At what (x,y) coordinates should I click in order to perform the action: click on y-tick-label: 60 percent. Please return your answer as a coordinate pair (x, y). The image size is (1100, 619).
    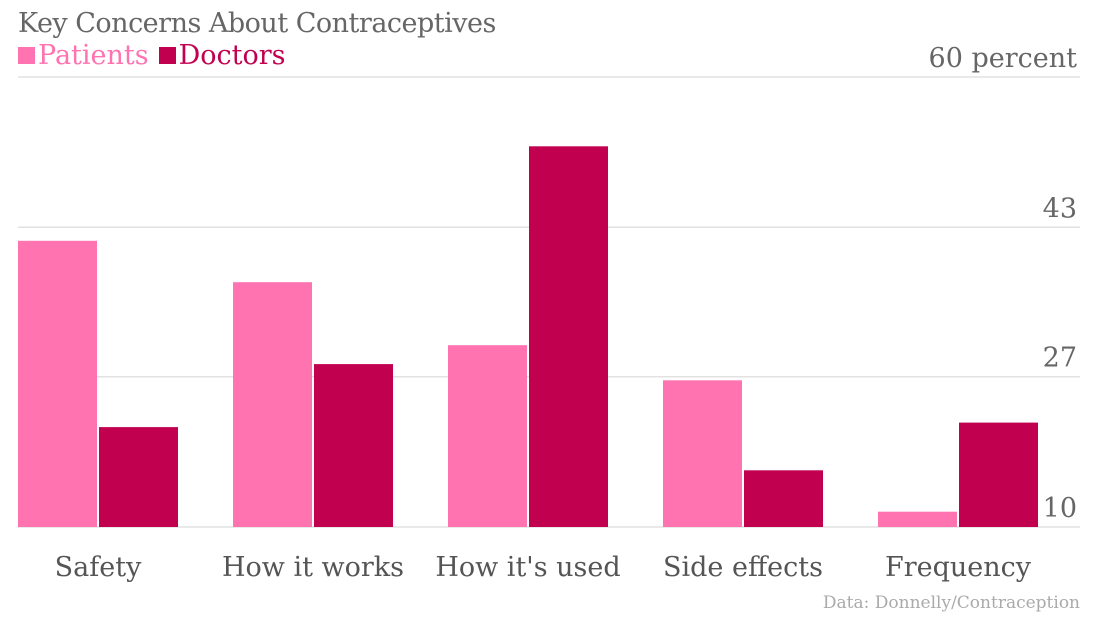
    Looking at the image, I should click on (1003, 58).